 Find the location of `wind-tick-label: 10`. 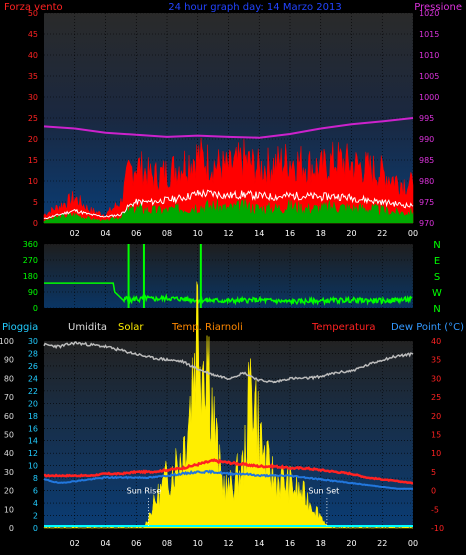

wind-tick-label: 10 is located at coordinates (33, 181).